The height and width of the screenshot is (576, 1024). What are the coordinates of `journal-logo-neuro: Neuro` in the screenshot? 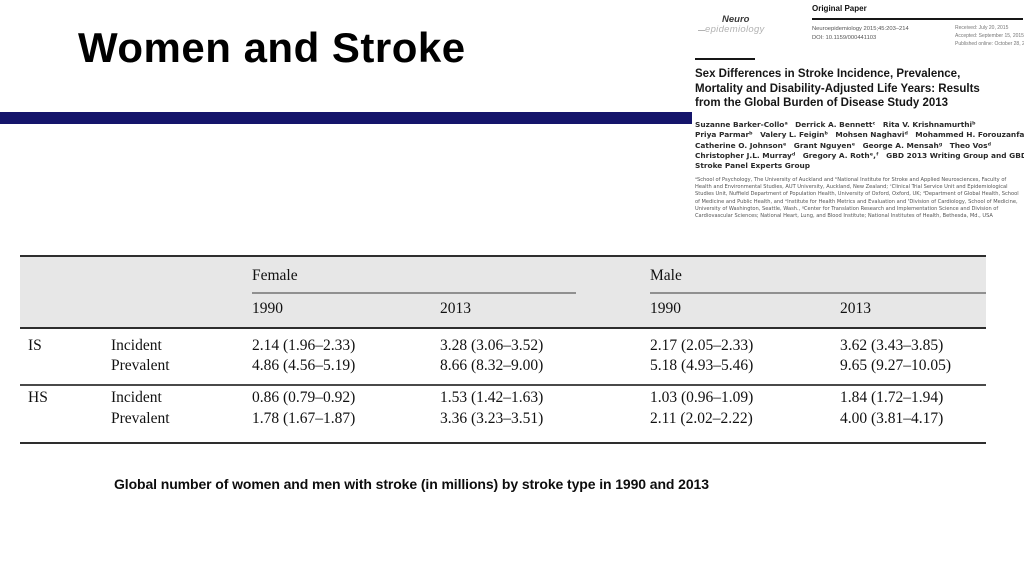 It's located at (736, 19).